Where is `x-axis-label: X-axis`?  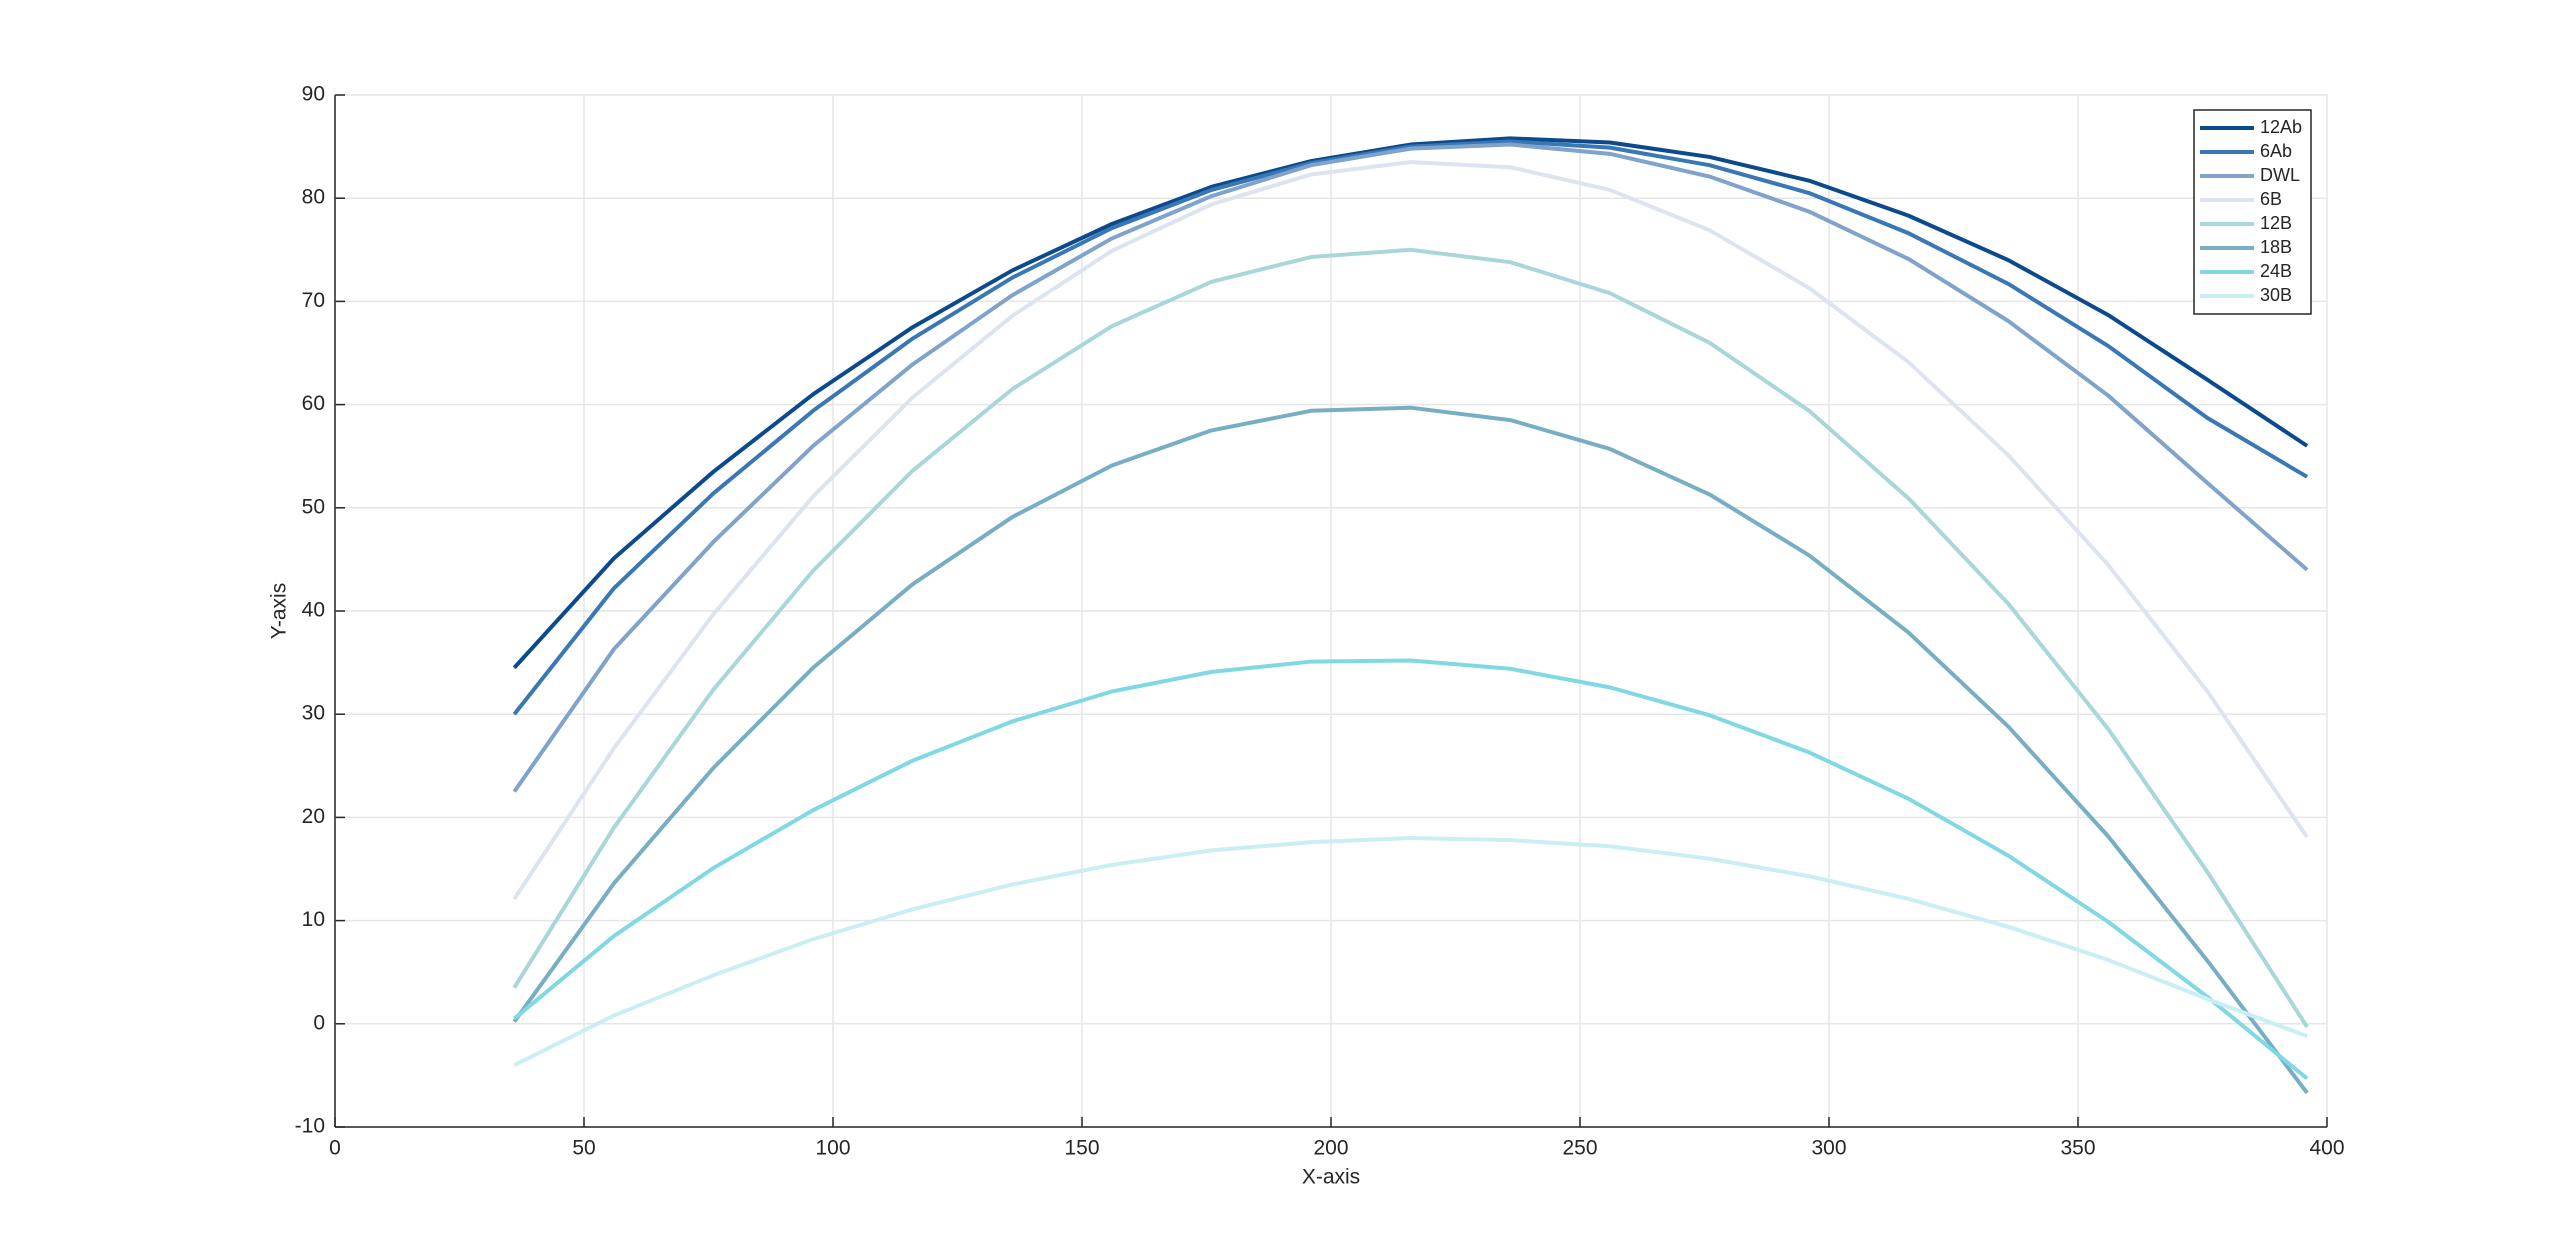
x-axis-label: X-axis is located at coordinates (1331, 1177).